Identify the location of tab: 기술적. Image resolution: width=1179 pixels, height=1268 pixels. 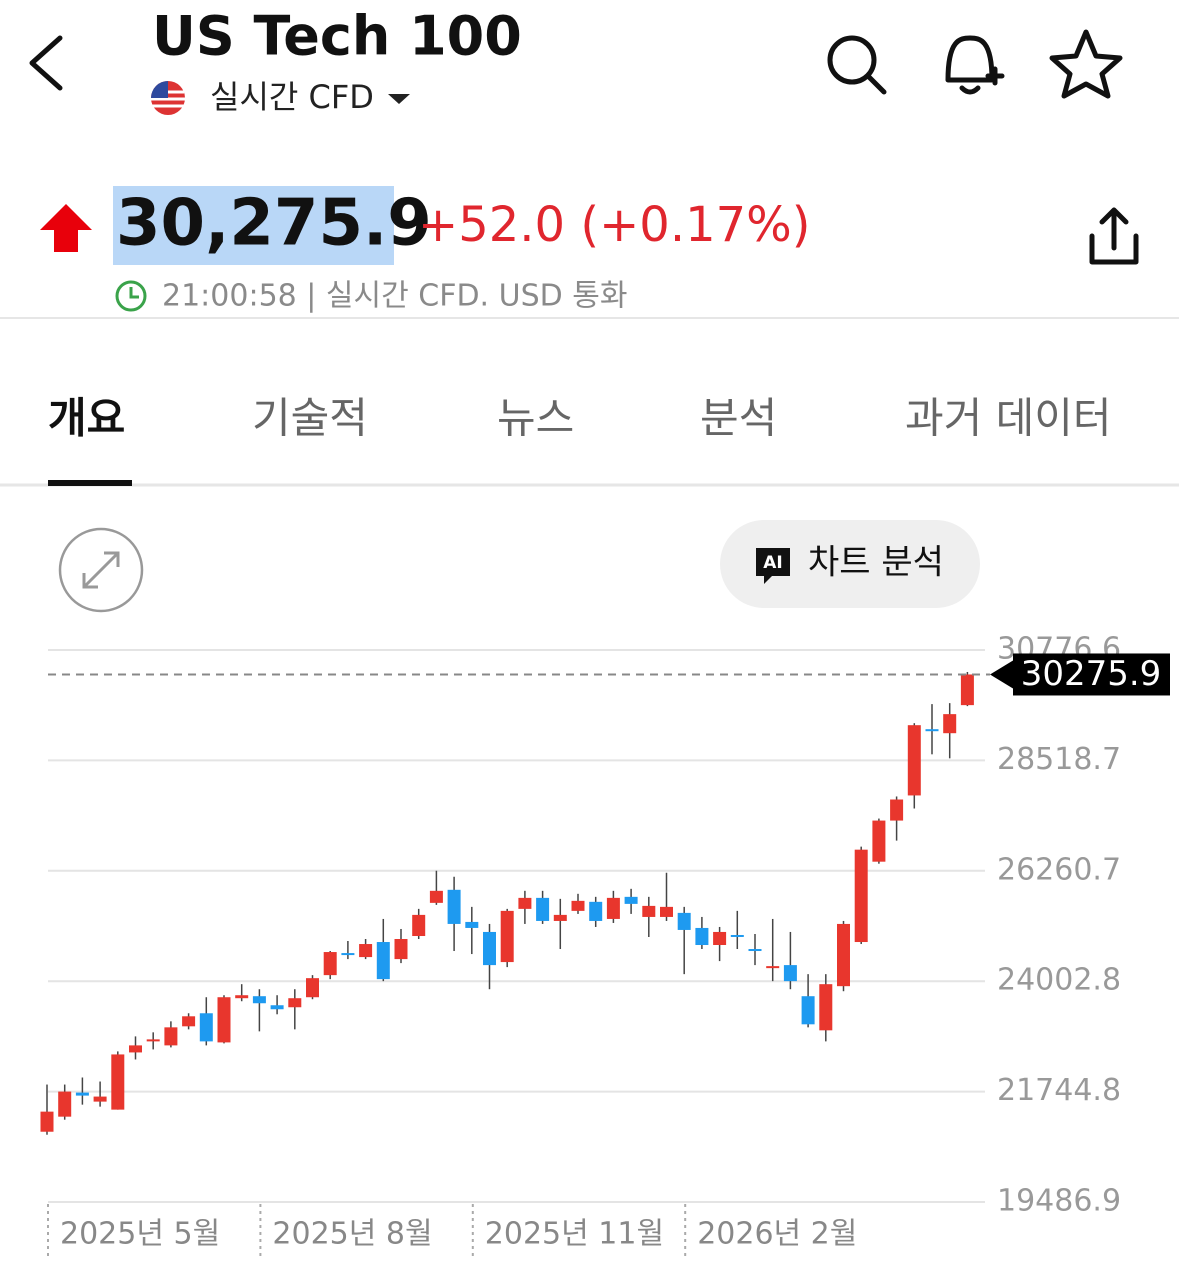
(310, 418).